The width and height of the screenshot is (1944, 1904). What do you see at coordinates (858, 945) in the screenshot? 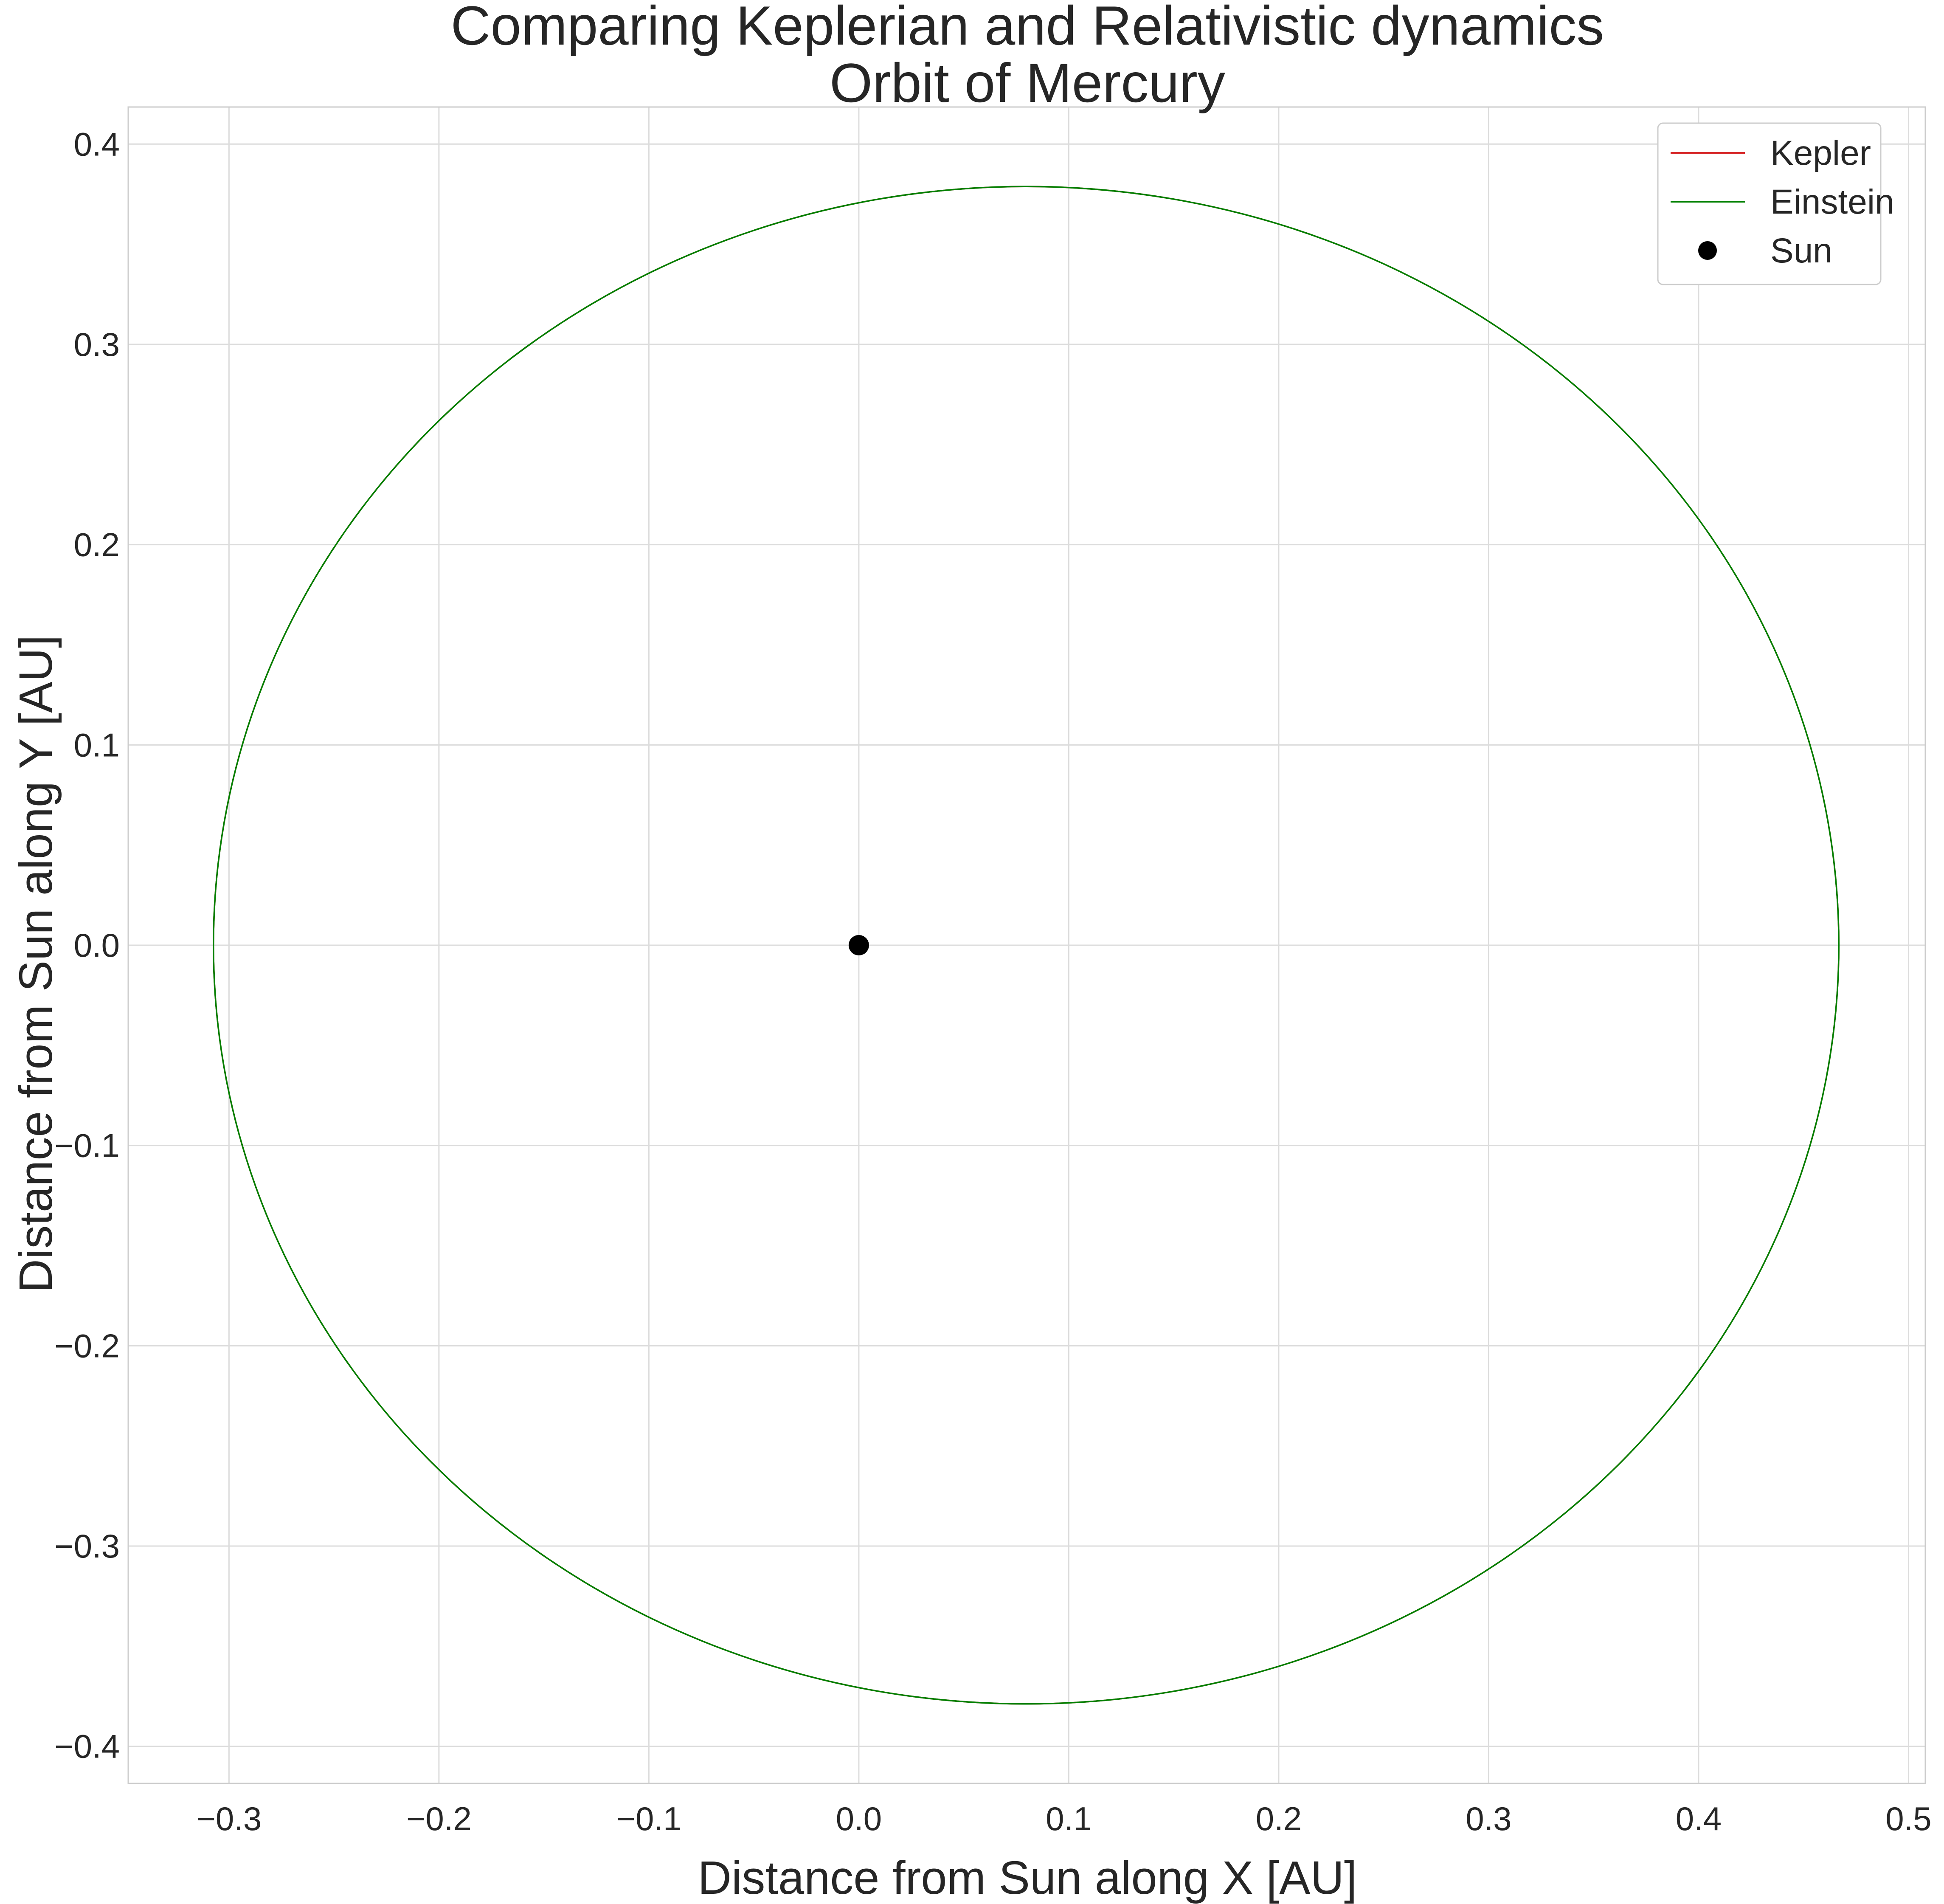
I see `sun-marker` at bounding box center [858, 945].